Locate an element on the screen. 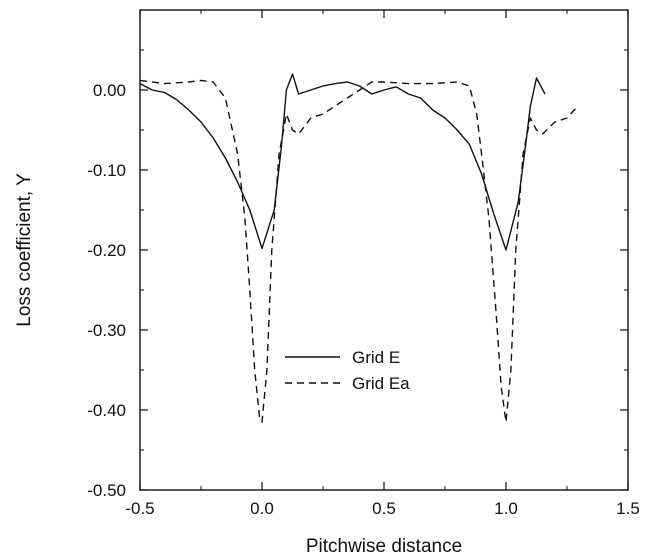  y-tick-label: 0.00 is located at coordinates (109, 90).